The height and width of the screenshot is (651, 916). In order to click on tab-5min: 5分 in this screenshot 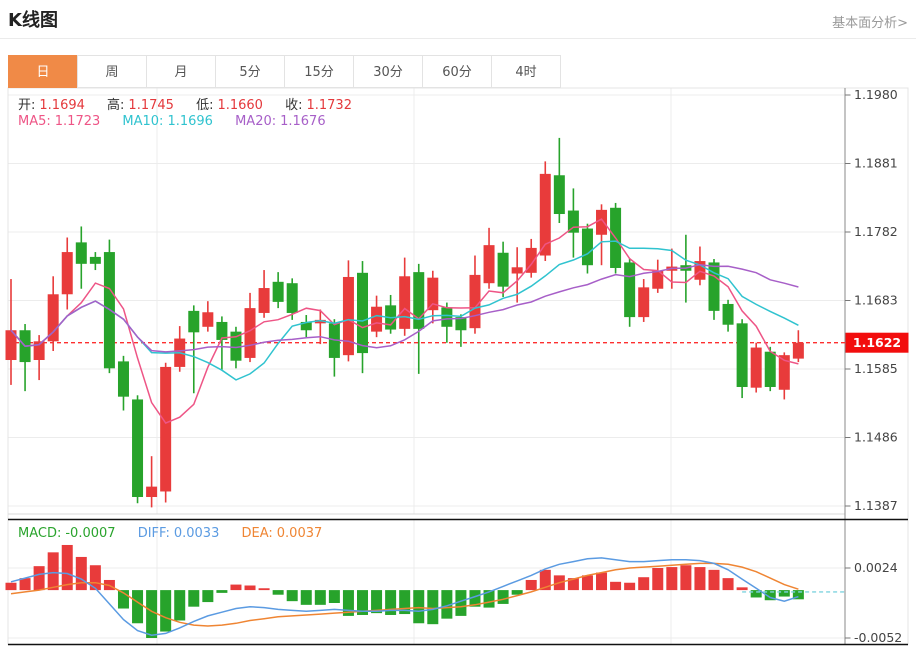, I will do `click(250, 71)`.